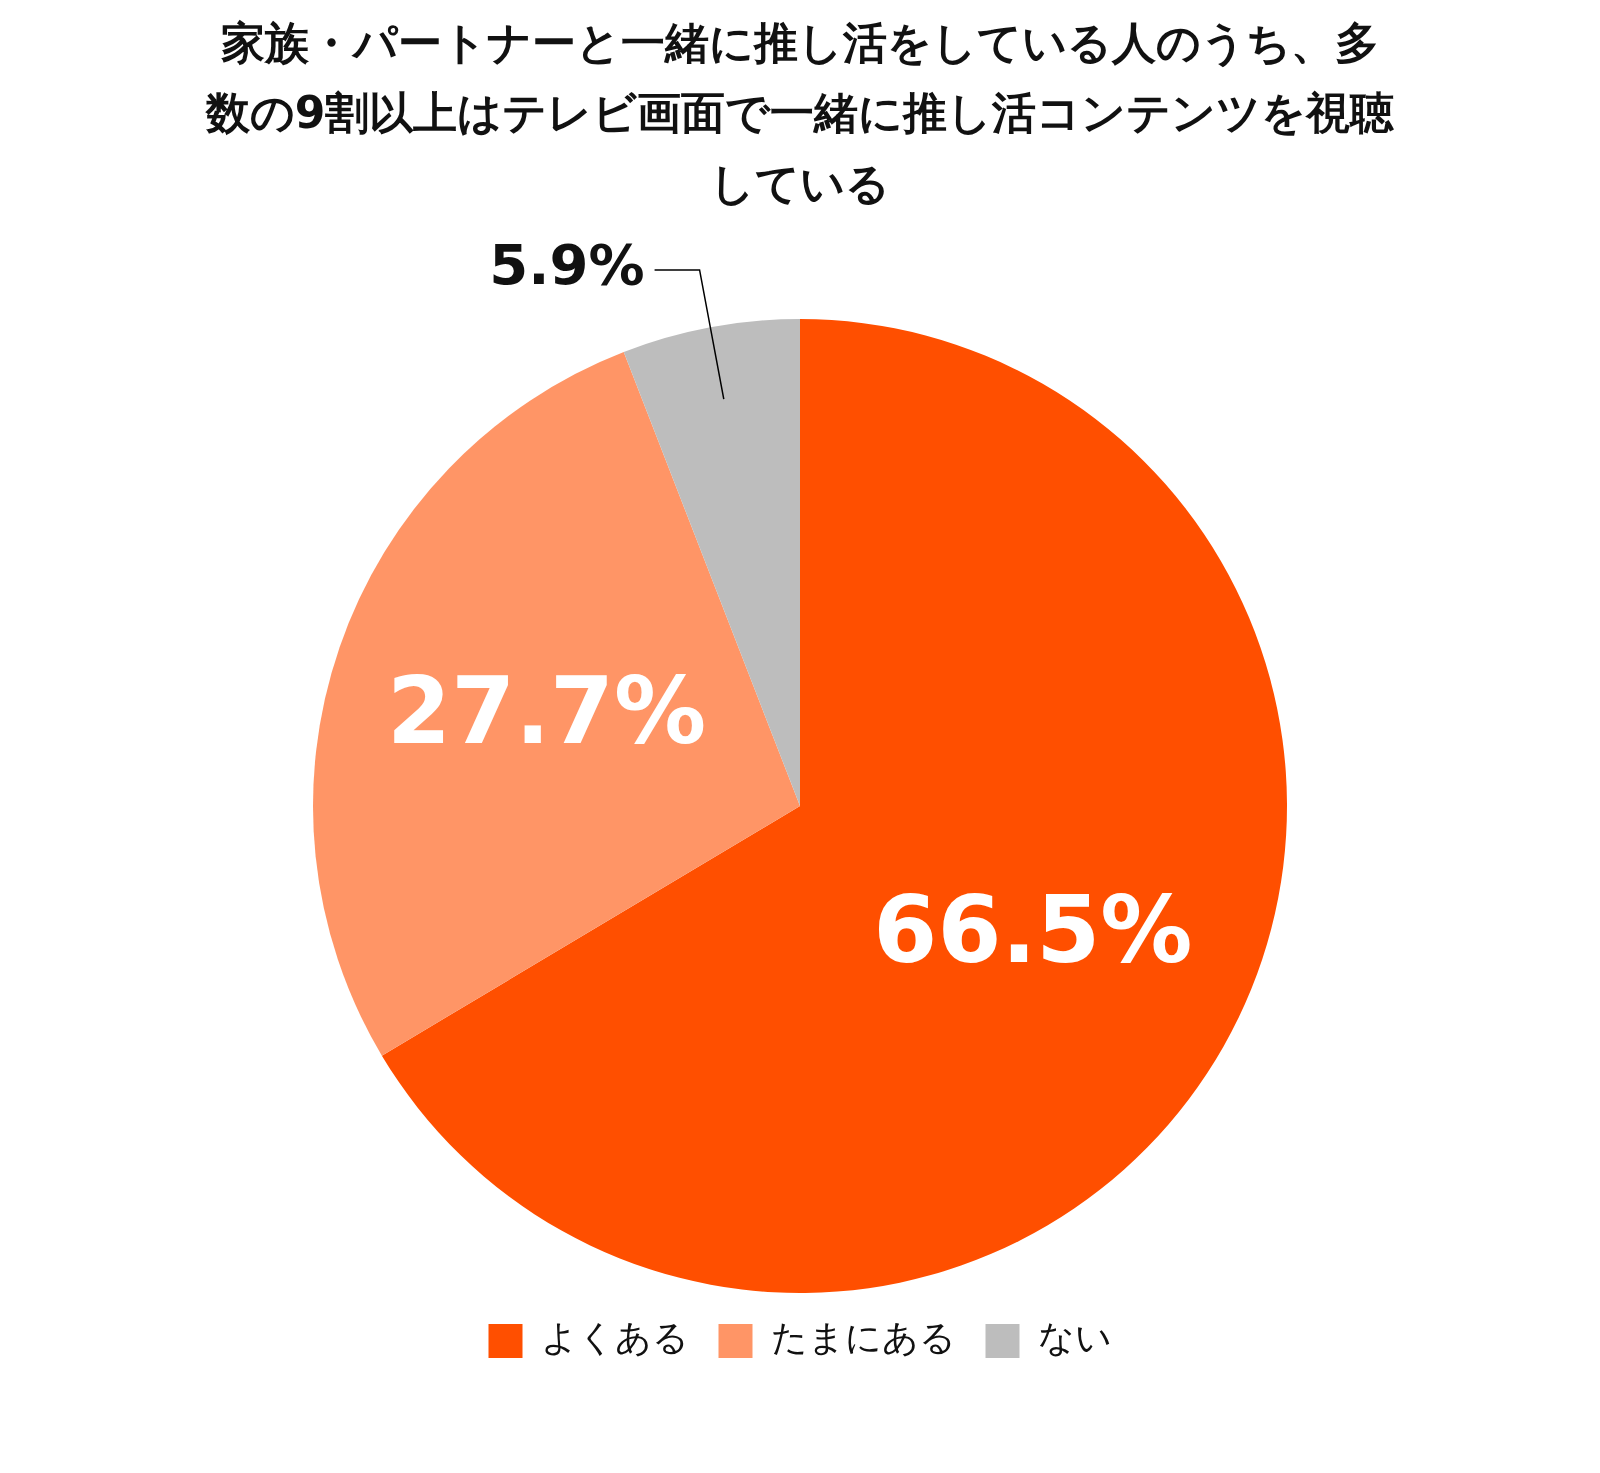  I want to click on data-label: 27.7%, so click(547, 711).